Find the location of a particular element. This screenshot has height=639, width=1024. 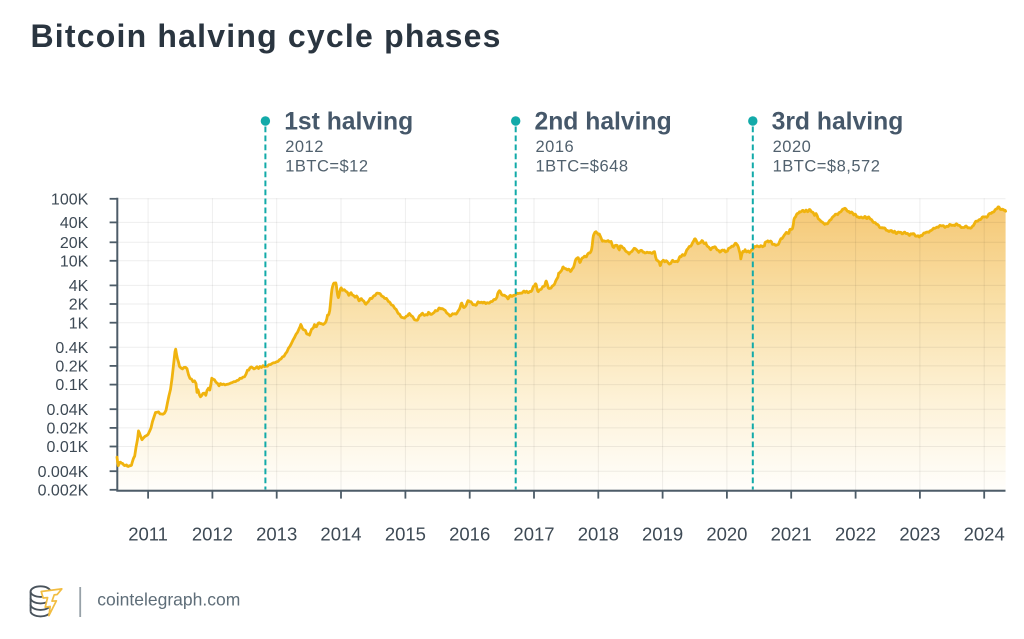

svg-text: 2011 is located at coordinates (148, 534).